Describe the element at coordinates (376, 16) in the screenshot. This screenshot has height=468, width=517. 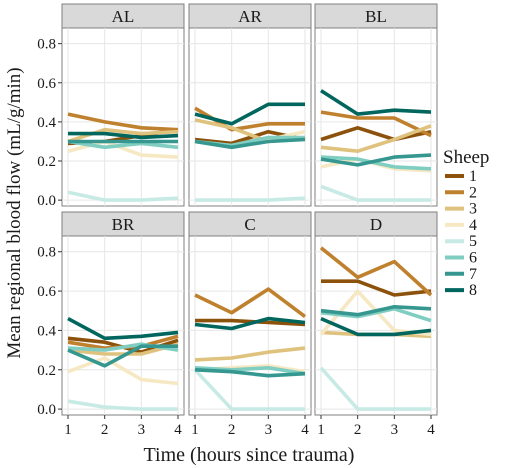
I see `panel-strip-label: BL` at that location.